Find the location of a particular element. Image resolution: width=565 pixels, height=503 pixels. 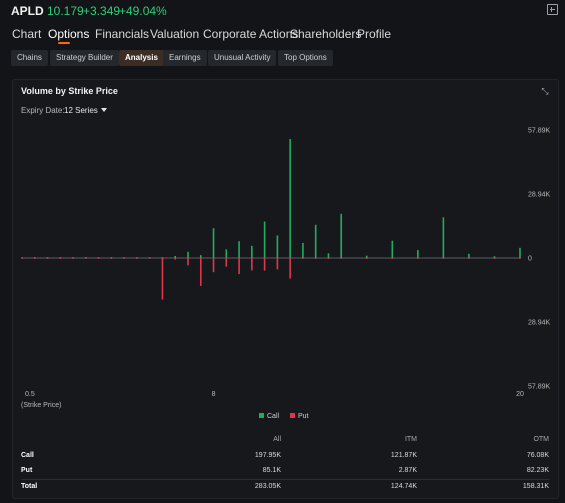

legend-item-call: Call is located at coordinates (269, 416).